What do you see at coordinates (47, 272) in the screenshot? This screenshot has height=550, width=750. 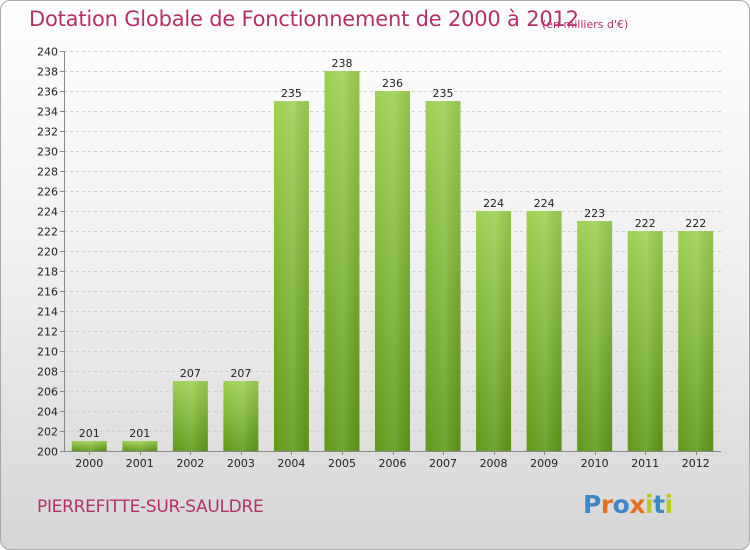 I see `y-tick-label: 218` at bounding box center [47, 272].